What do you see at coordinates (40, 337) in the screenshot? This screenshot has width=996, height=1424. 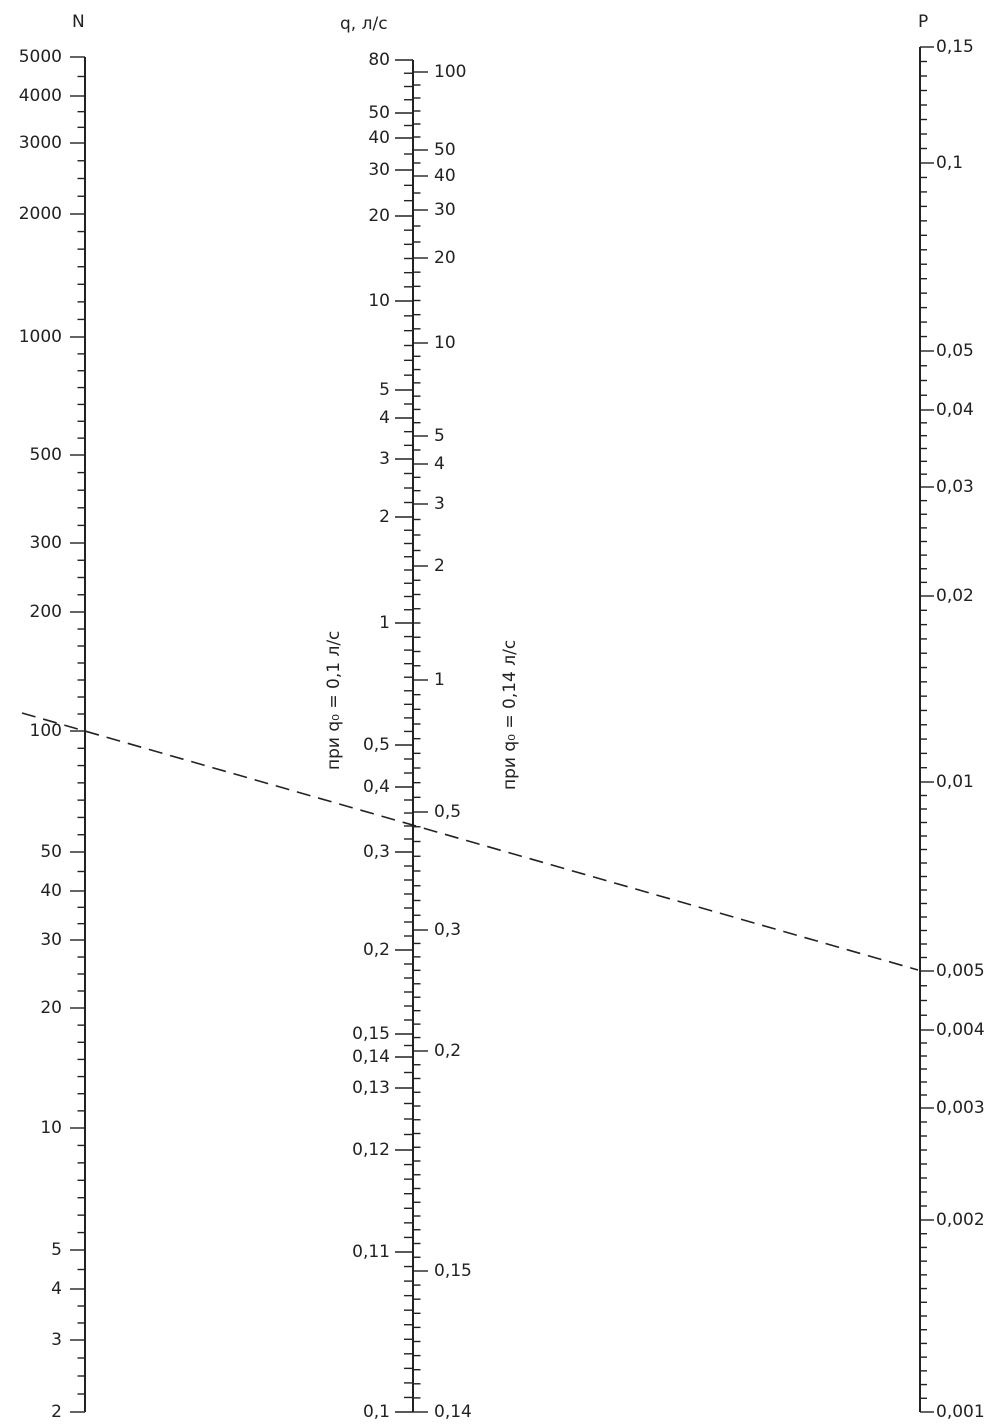 I see `tick-label: 1000` at bounding box center [40, 337].